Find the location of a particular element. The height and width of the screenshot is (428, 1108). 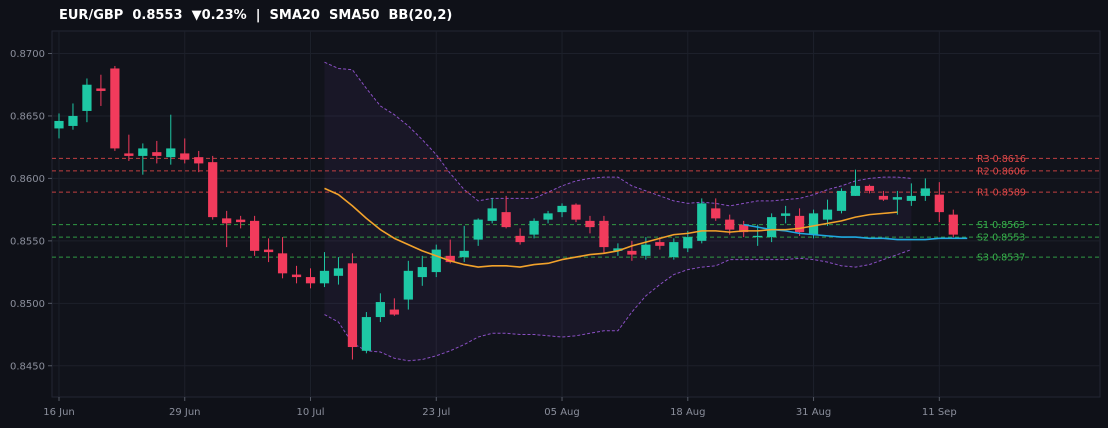

x-tick-label: 11 Sep is located at coordinates (939, 412).